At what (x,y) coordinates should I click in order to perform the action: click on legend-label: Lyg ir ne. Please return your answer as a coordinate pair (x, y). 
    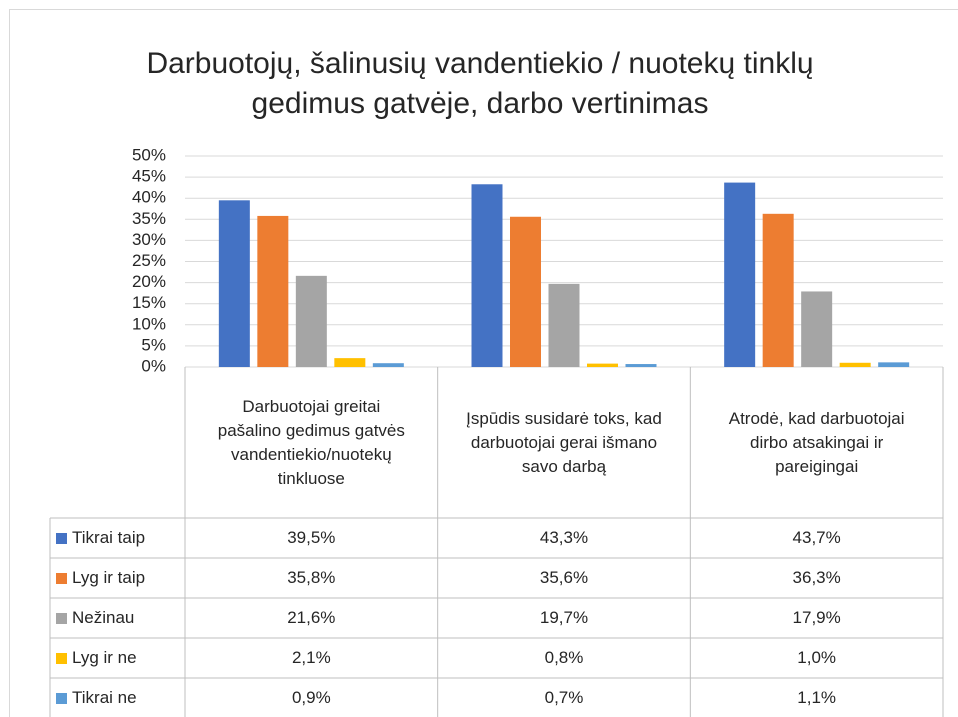
    Looking at the image, I should click on (104, 657).